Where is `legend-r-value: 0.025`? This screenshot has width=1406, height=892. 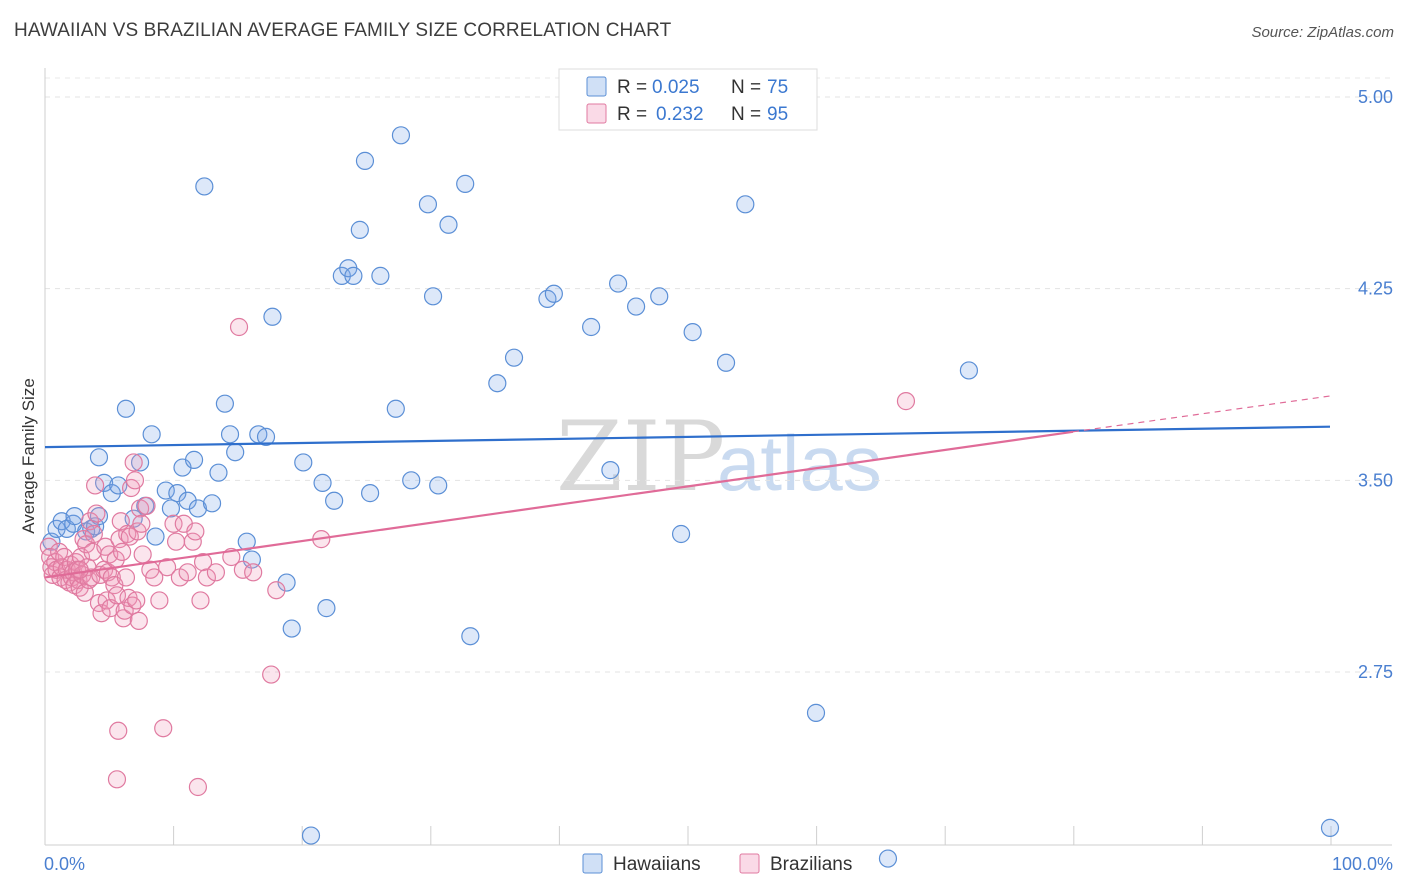 legend-r-value: 0.025 is located at coordinates (676, 87).